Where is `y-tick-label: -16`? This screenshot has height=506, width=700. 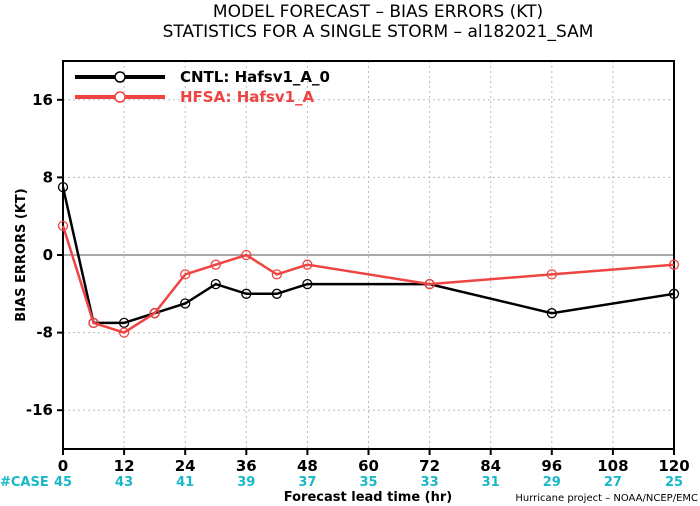 y-tick-label: -16 is located at coordinates (39, 410).